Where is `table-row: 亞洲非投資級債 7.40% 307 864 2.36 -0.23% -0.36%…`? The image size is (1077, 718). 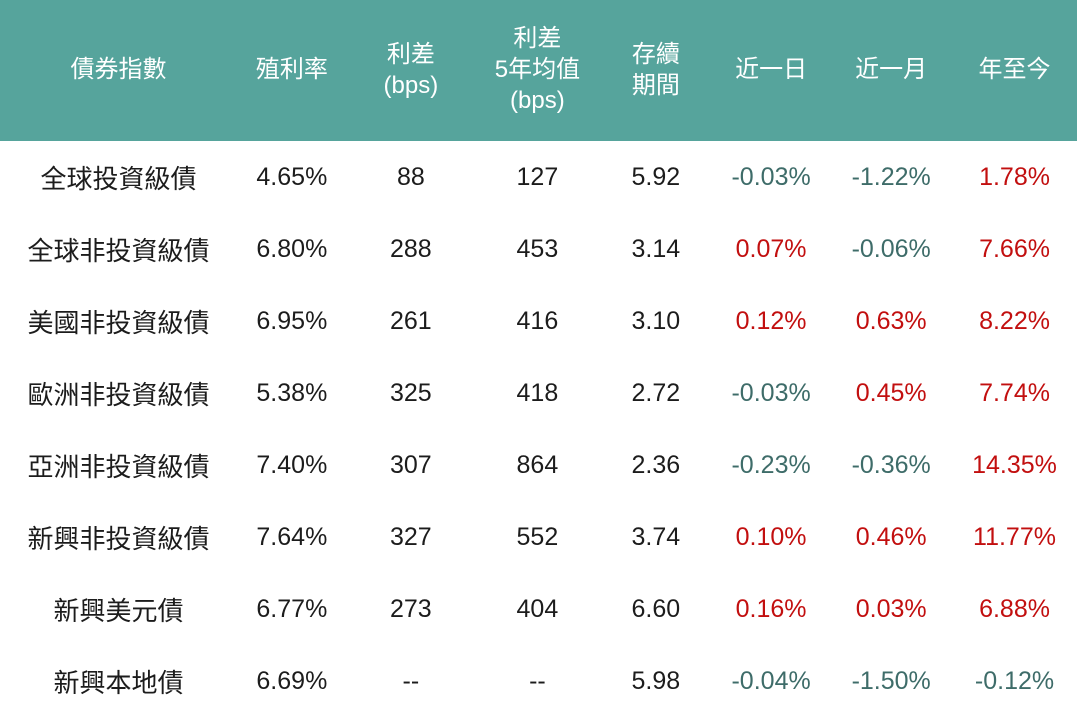 table-row: 亞洲非投資級債 7.40% 307 864 2.36 -0.23% -0.36%… is located at coordinates (538, 465).